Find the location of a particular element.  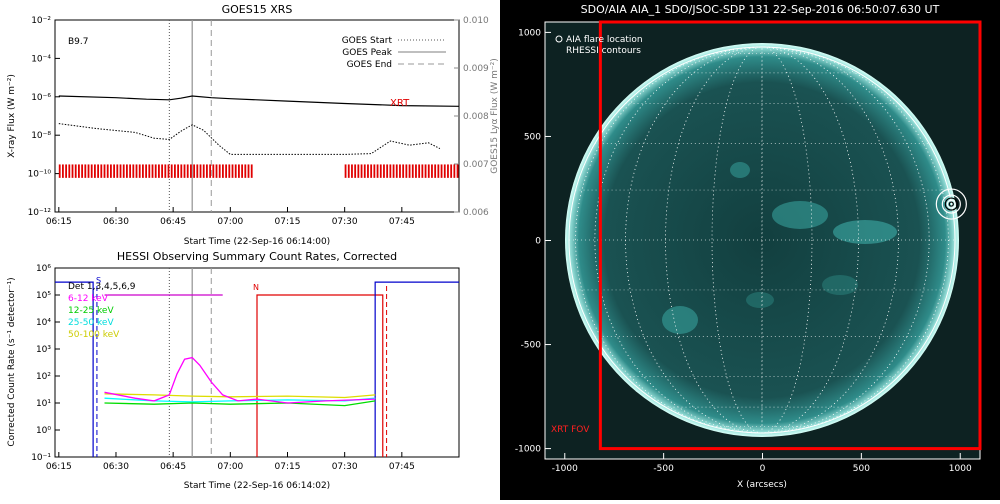

goes-legend: GOES Start GOES Peak GOES End is located at coordinates (394, 53).